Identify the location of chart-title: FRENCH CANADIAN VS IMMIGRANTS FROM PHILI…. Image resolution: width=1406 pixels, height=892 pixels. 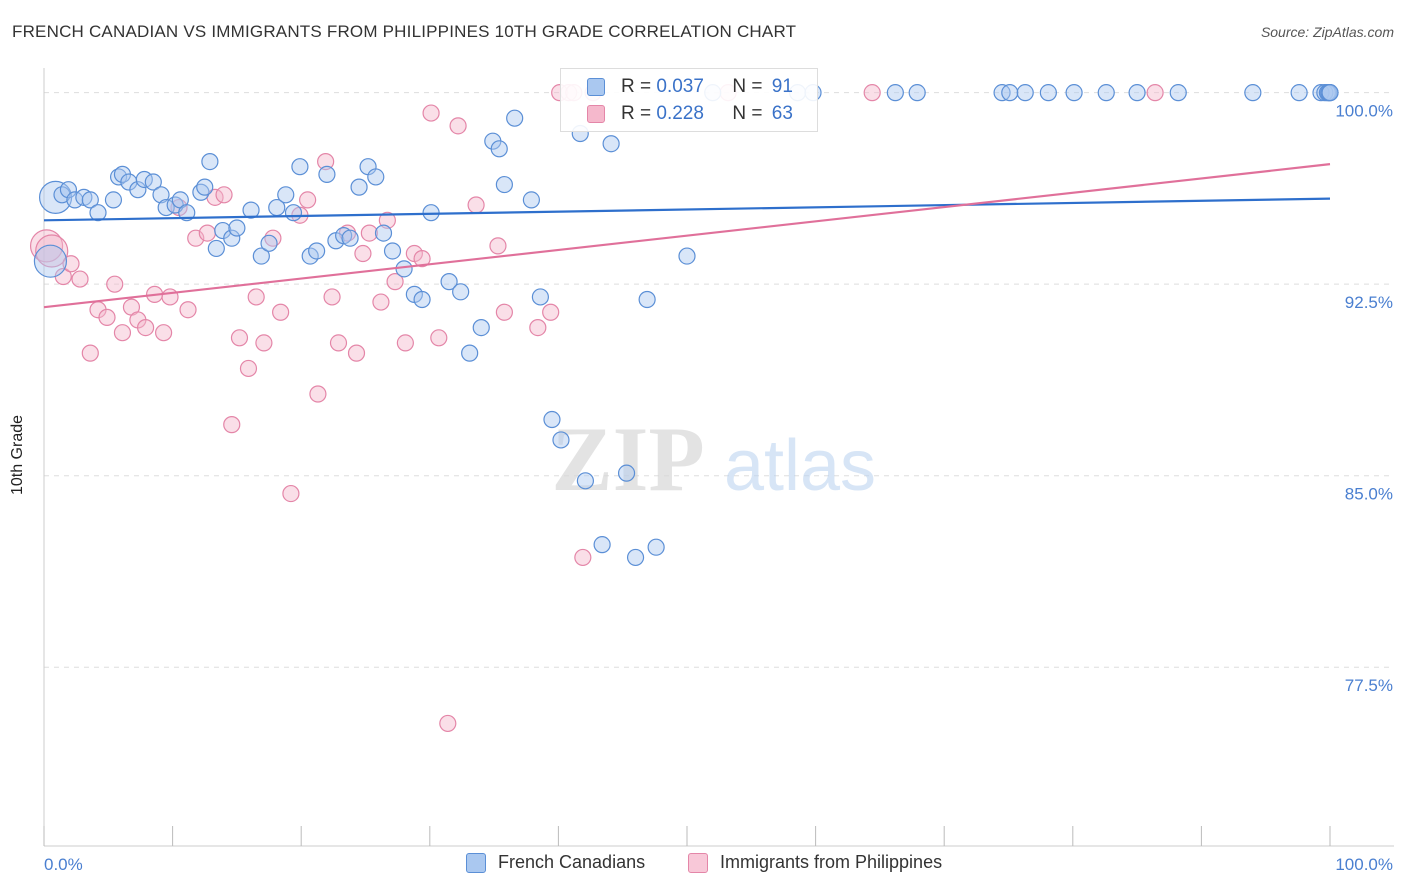
(404, 31).